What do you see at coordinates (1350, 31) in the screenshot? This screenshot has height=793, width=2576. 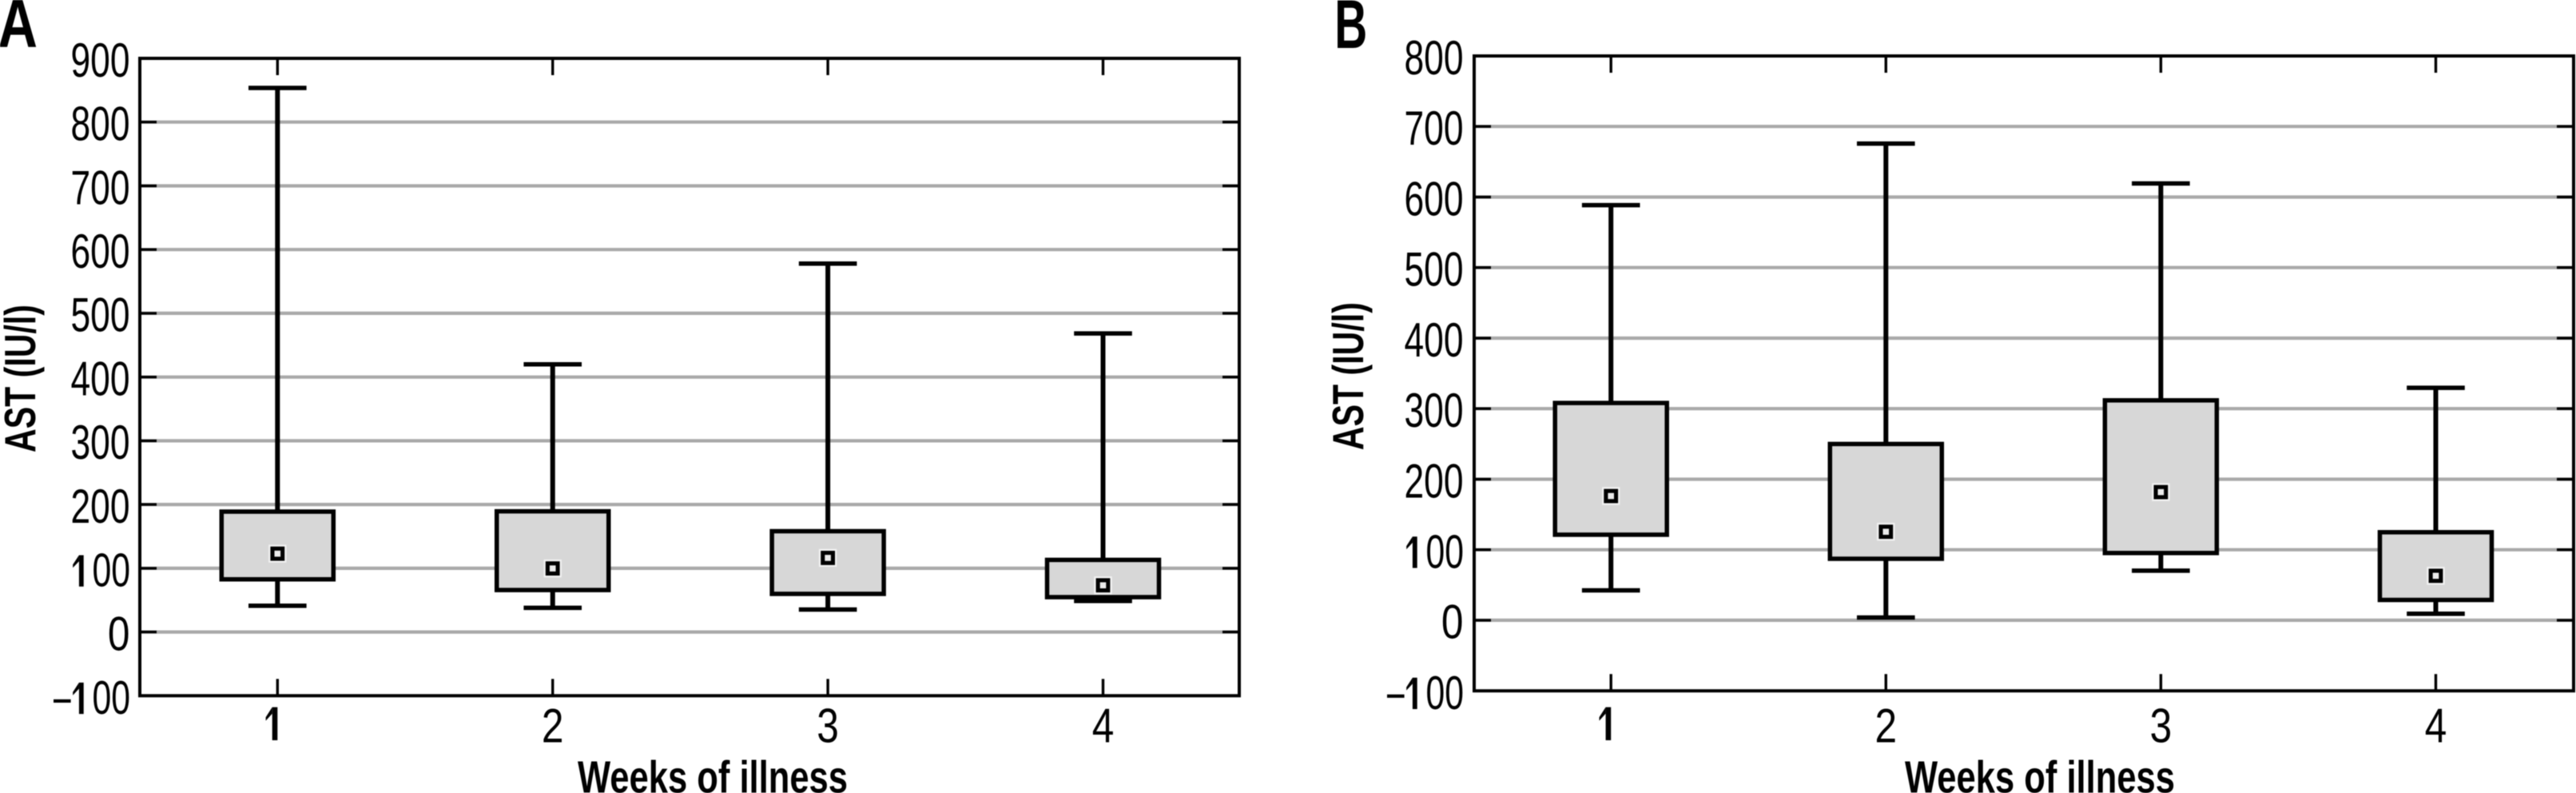 I see `svg-text: B` at bounding box center [1350, 31].